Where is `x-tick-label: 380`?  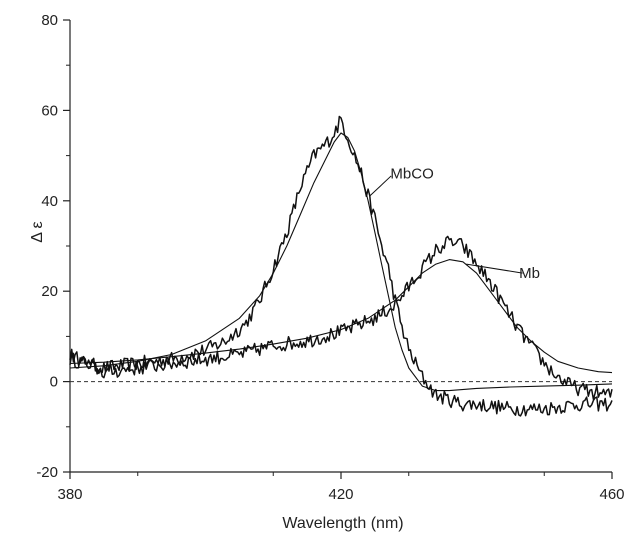
x-tick-label: 380 is located at coordinates (69, 494).